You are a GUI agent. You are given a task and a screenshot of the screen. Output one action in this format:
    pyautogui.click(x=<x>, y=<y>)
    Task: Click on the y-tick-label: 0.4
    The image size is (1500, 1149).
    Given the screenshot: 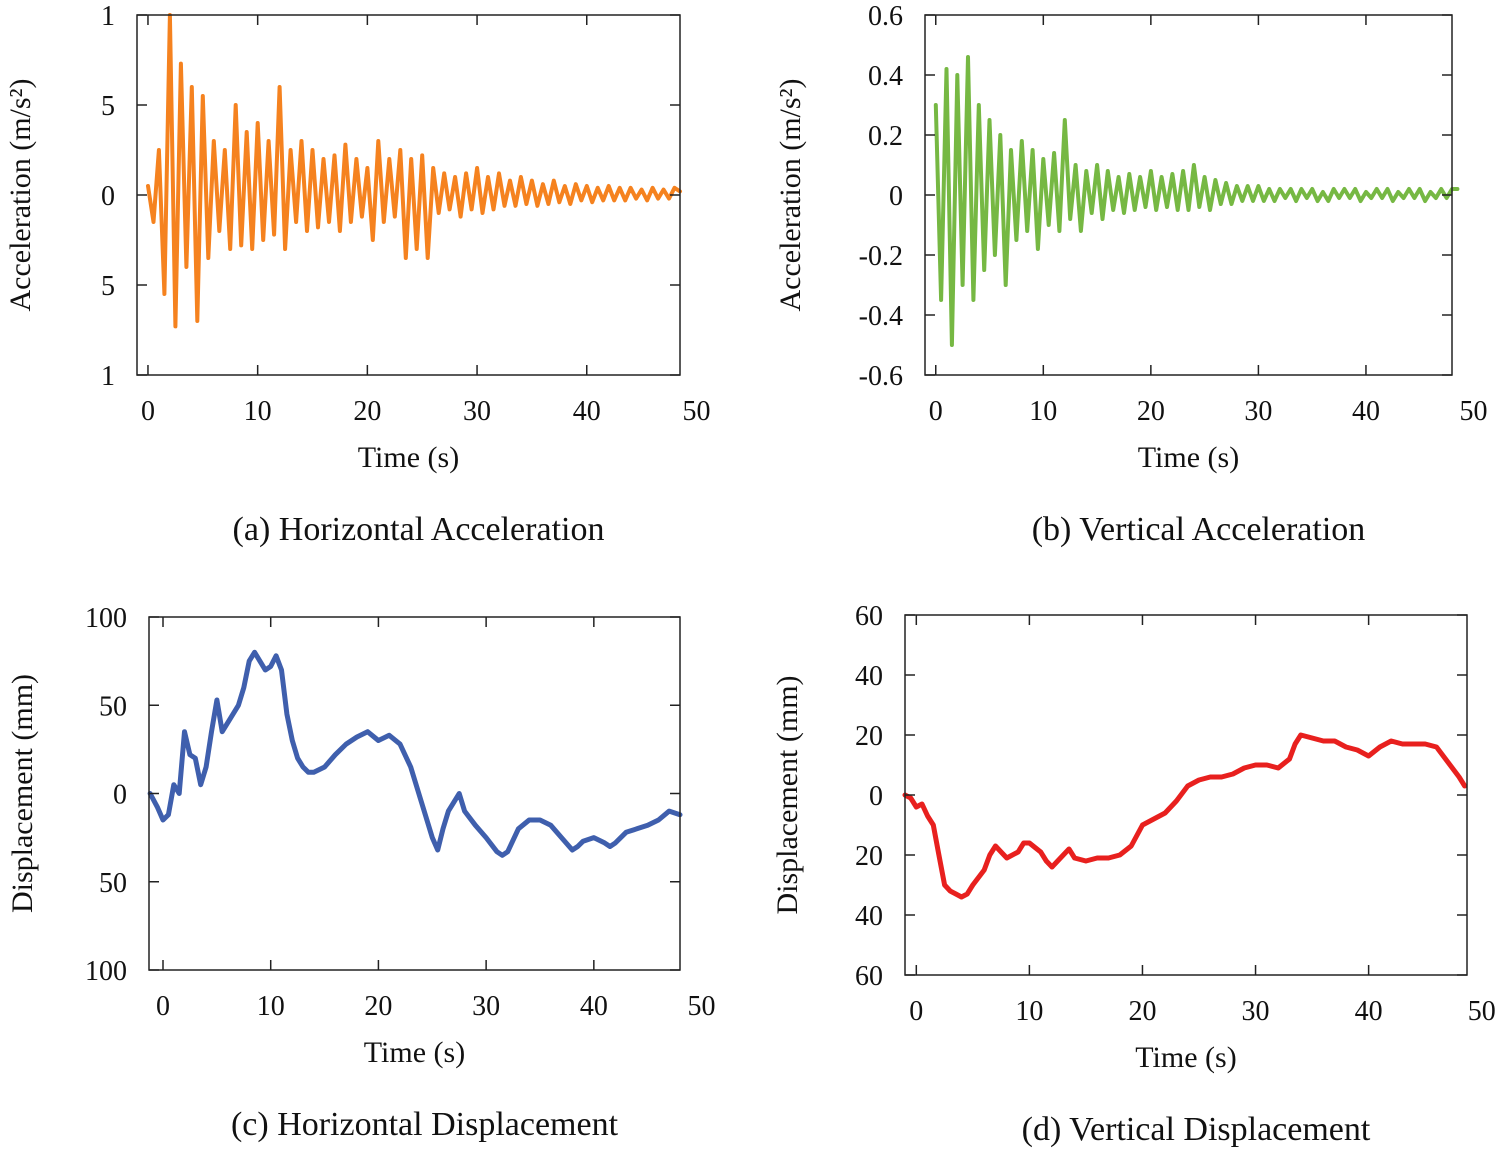 What is the action you would take?
    pyautogui.click(x=885, y=76)
    